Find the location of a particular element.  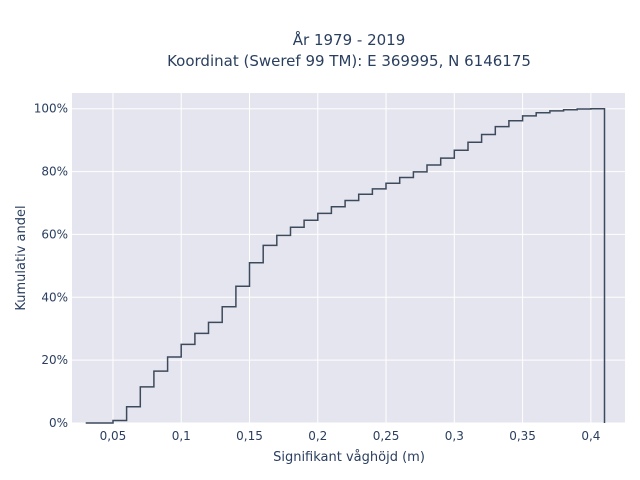

y-tick-label: 100% is located at coordinates (51, 109).